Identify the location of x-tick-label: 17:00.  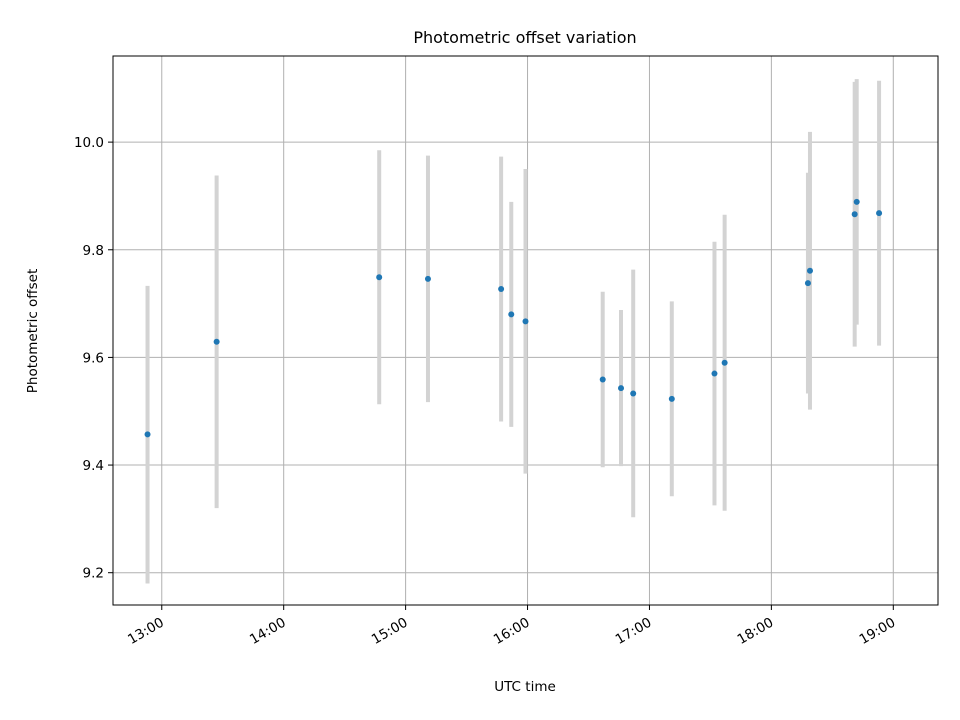
(634, 631).